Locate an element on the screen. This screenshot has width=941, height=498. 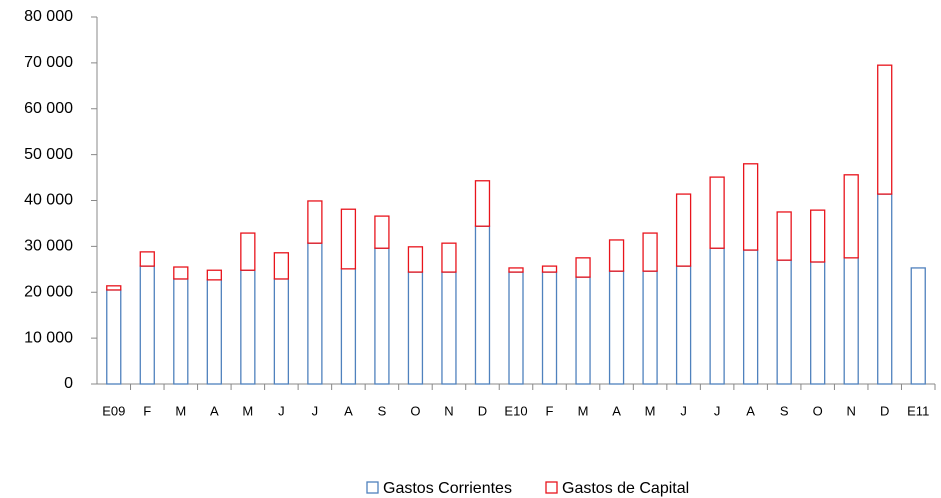
y-tick-label: 50 000 is located at coordinates (48, 154).